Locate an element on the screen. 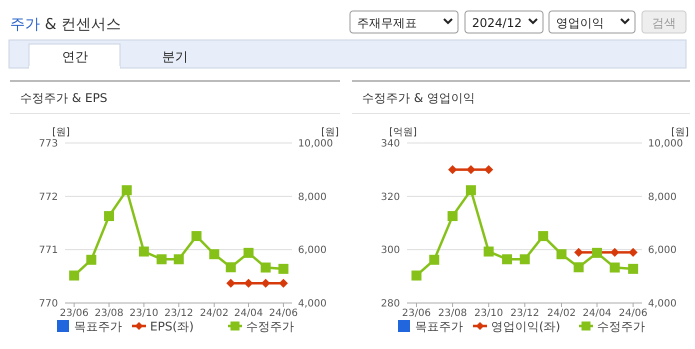 The height and width of the screenshot is (349, 695). text: 주가 & 컨센서스 is located at coordinates (66, 24).